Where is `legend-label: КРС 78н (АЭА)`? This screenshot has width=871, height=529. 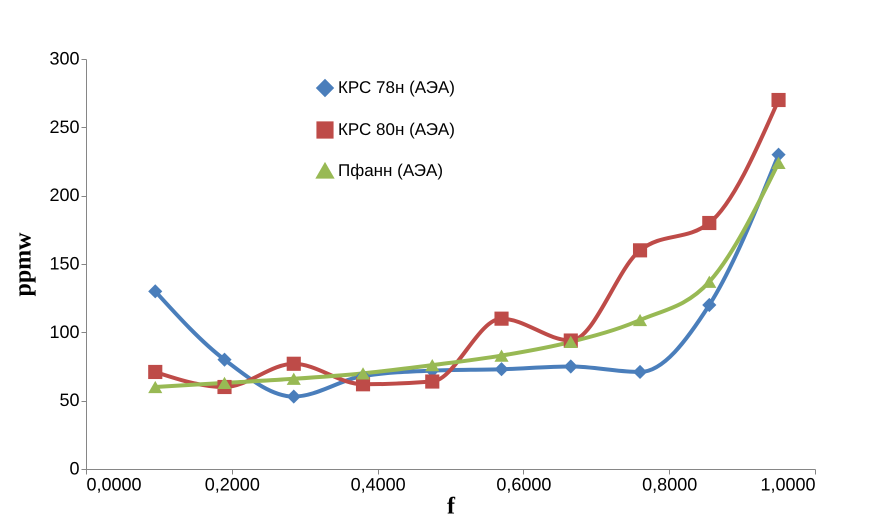 legend-label: КРС 78н (АЭА) is located at coordinates (396, 87).